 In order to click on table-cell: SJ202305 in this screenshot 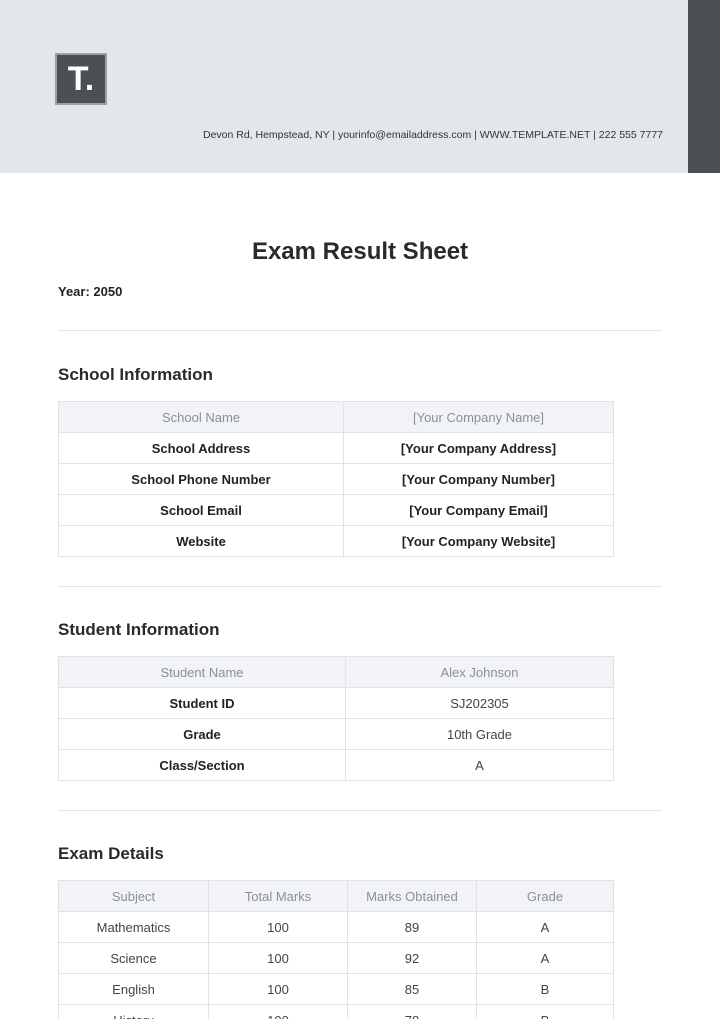, I will do `click(479, 703)`.